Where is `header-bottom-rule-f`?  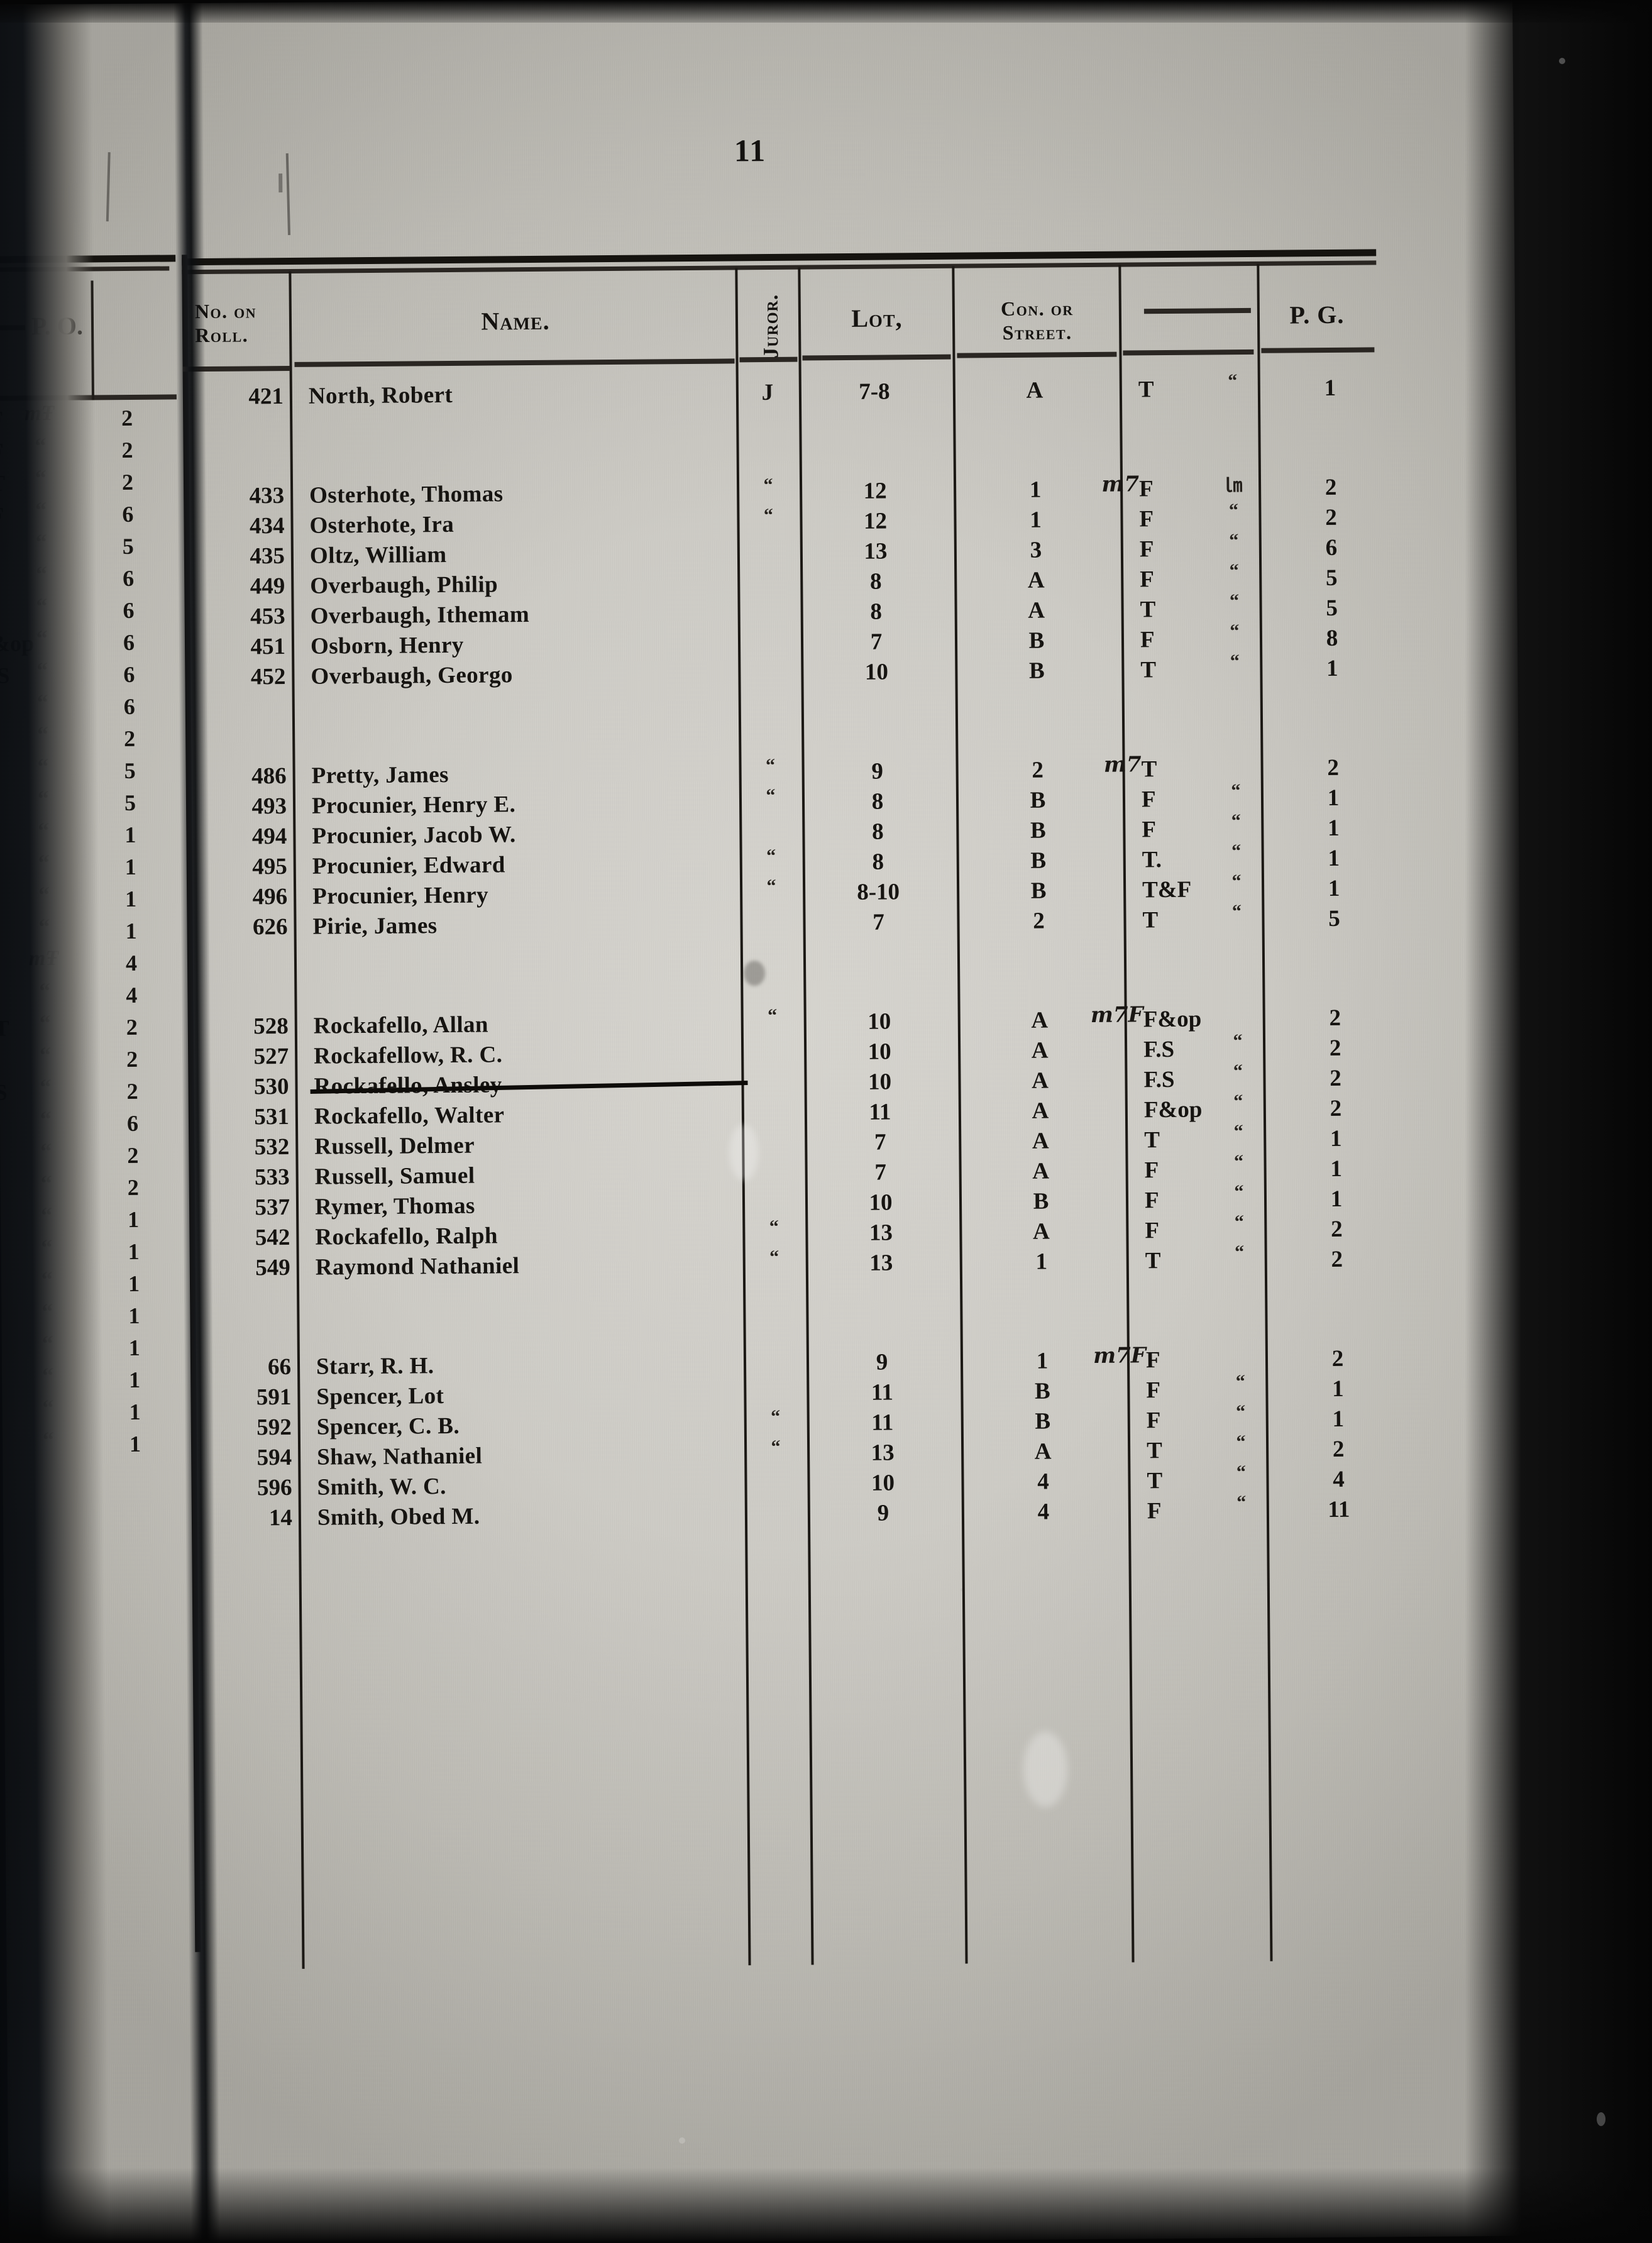 header-bottom-rule-f is located at coordinates (1188, 353).